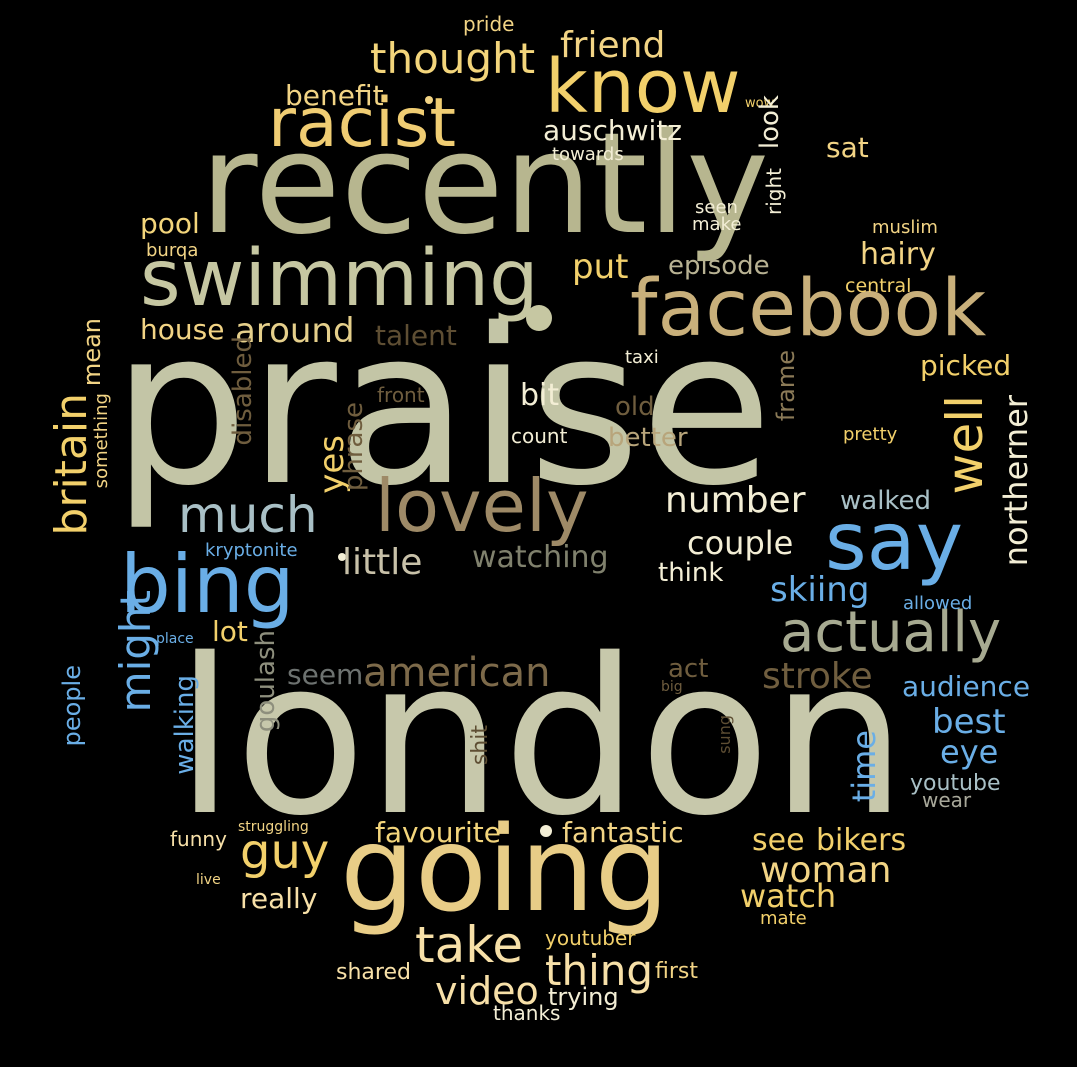 Image resolution: width=1077 pixels, height=1067 pixels. Describe the element at coordinates (613, 45) in the screenshot. I see `word-friend: friend` at that location.